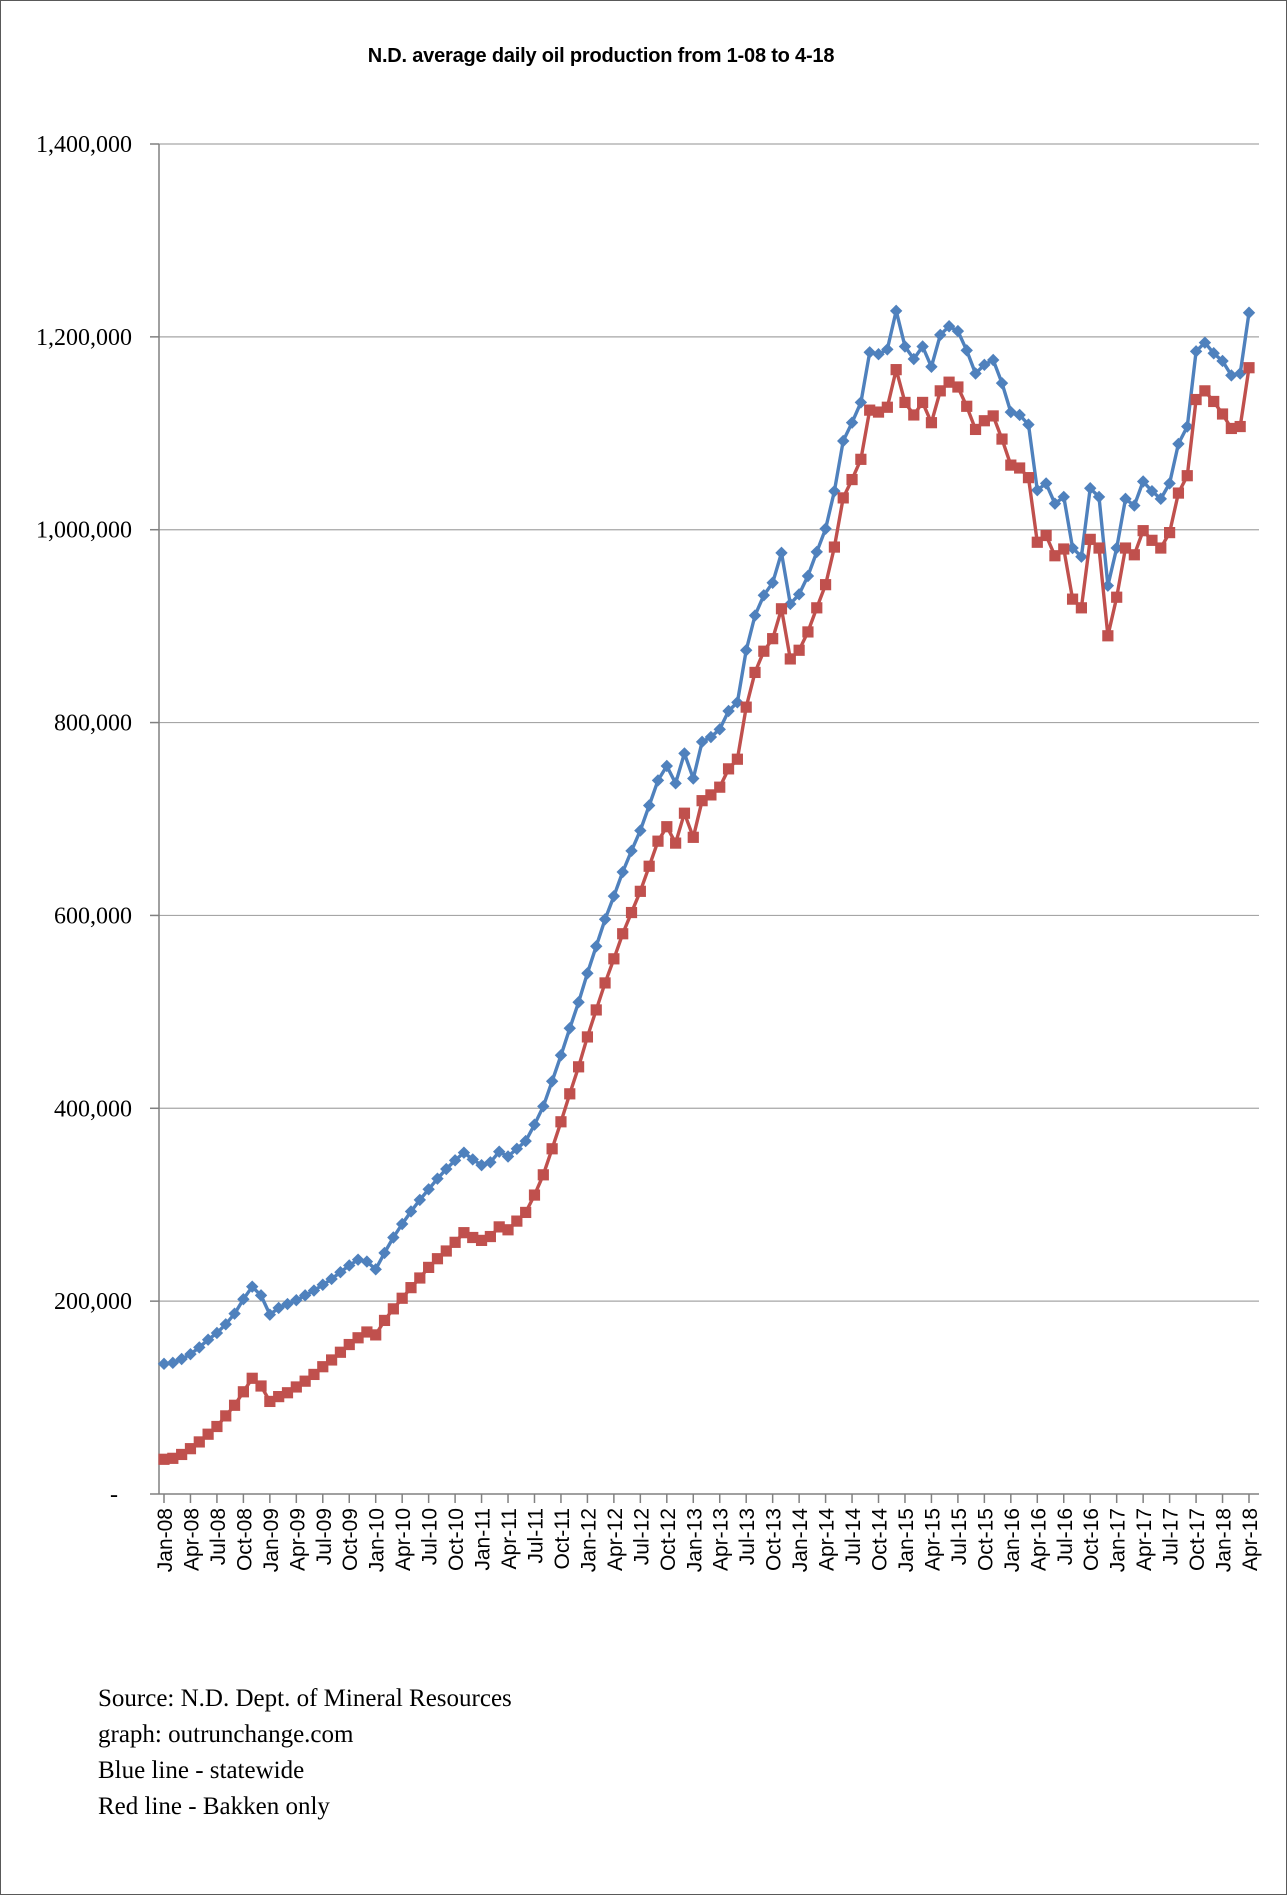  I want to click on y-axis-label: 1,000,000, so click(84, 531).